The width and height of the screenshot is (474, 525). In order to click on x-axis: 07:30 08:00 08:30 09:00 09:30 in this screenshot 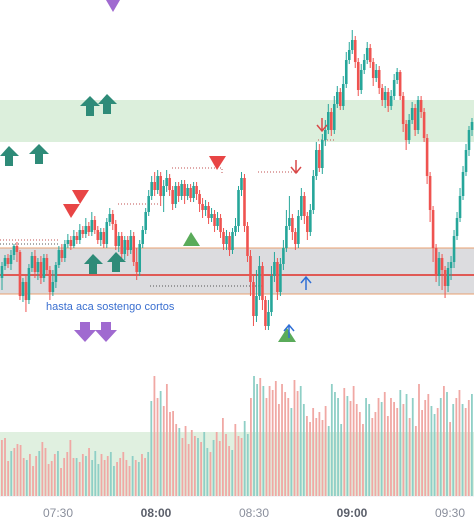, I will do `click(254, 513)`.